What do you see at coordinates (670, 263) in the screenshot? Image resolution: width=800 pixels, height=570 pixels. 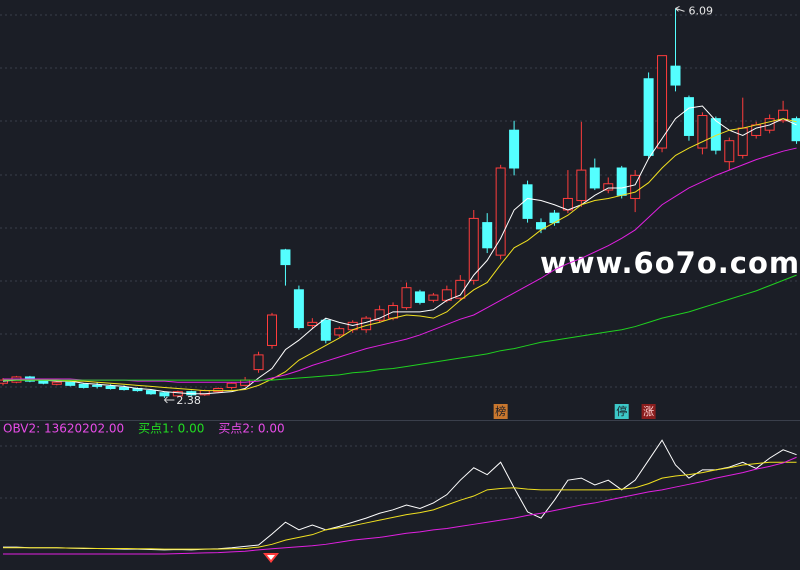 I see `watermark: www.6o7o.com` at bounding box center [670, 263].